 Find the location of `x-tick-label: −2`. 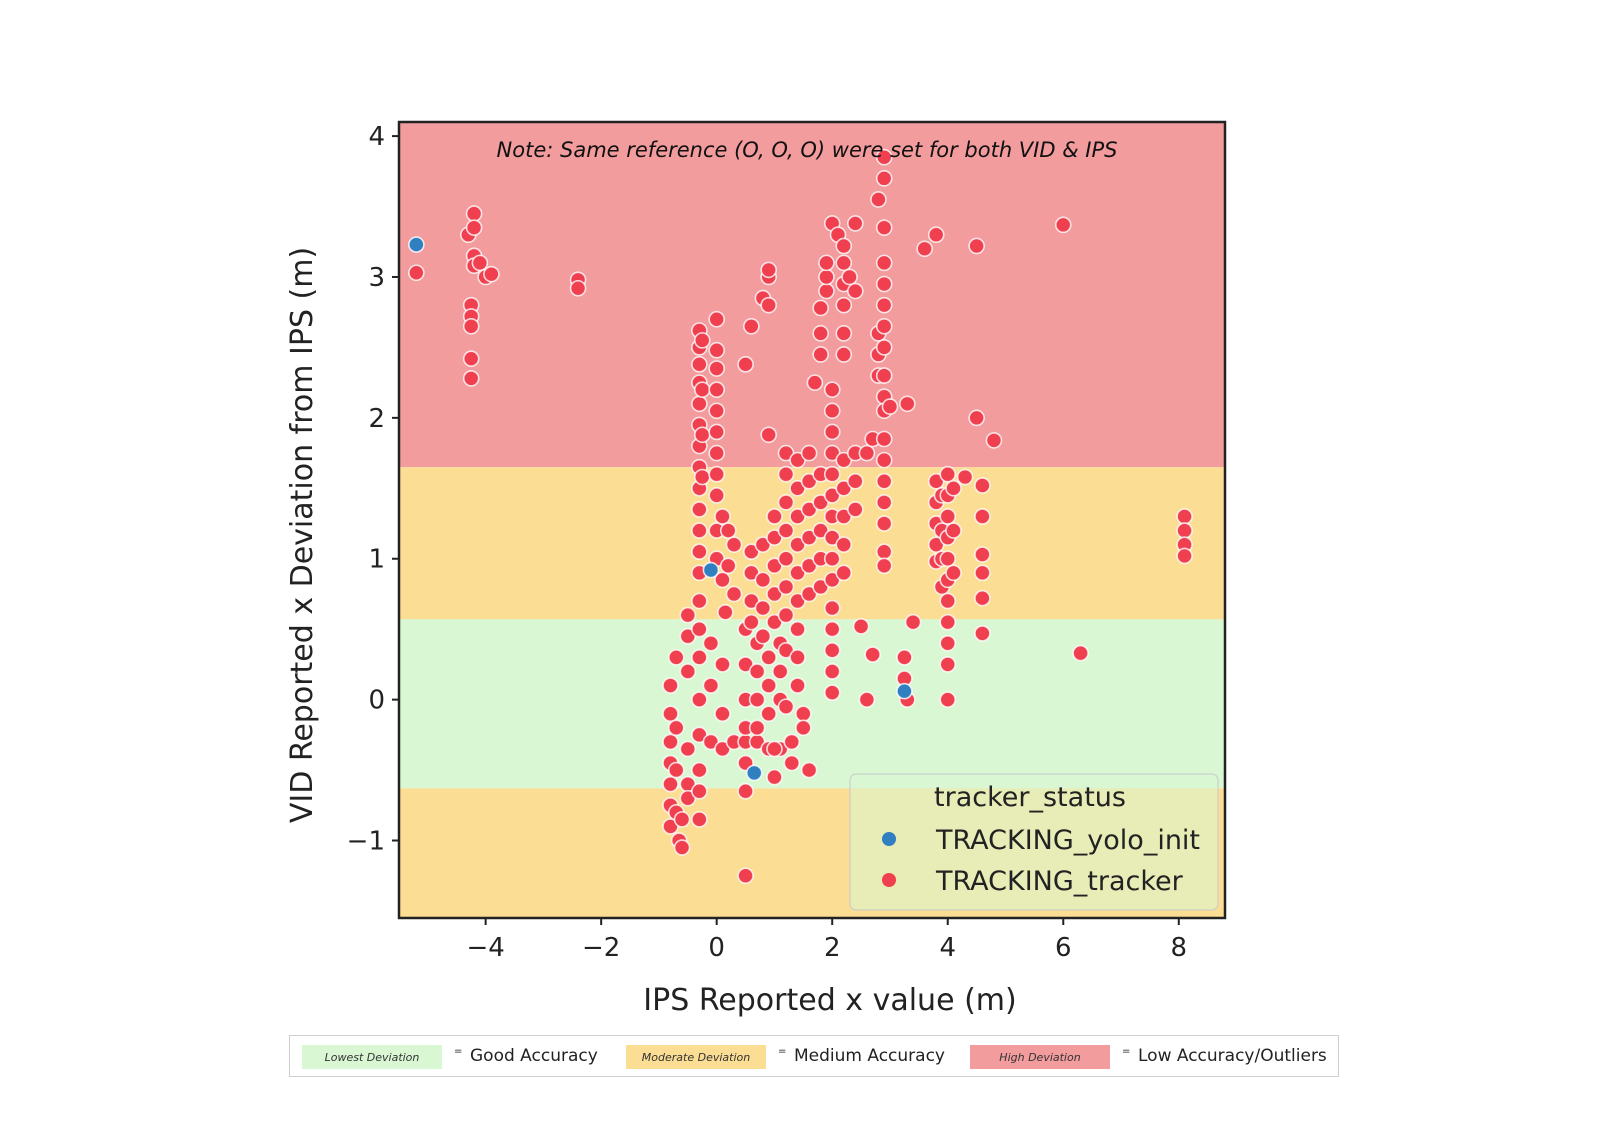

x-tick-label: −2 is located at coordinates (601, 948).